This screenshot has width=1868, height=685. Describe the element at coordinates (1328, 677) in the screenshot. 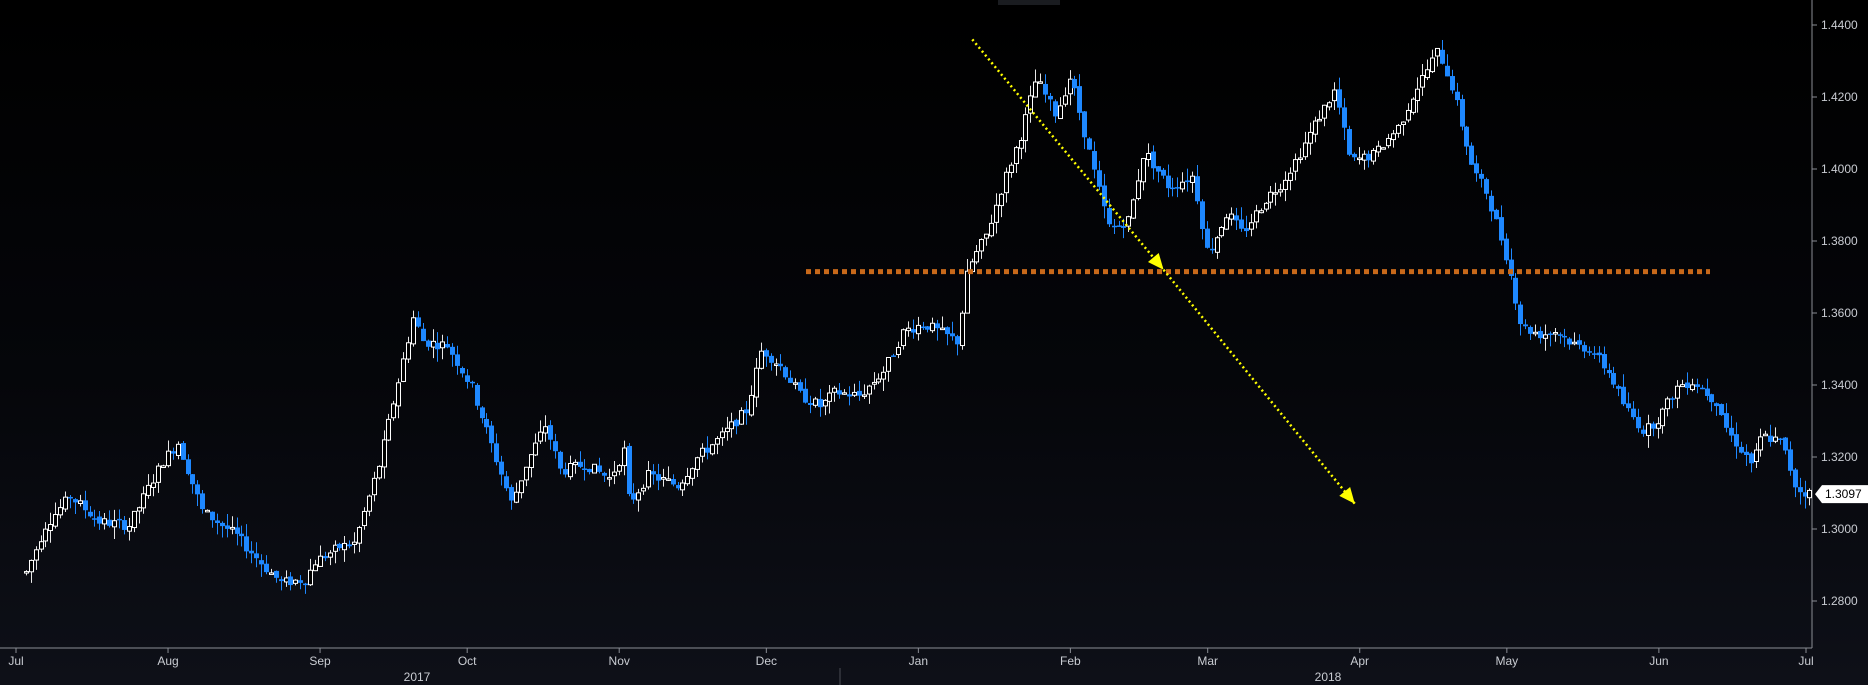

I see `year-label-2018: 2018` at that location.